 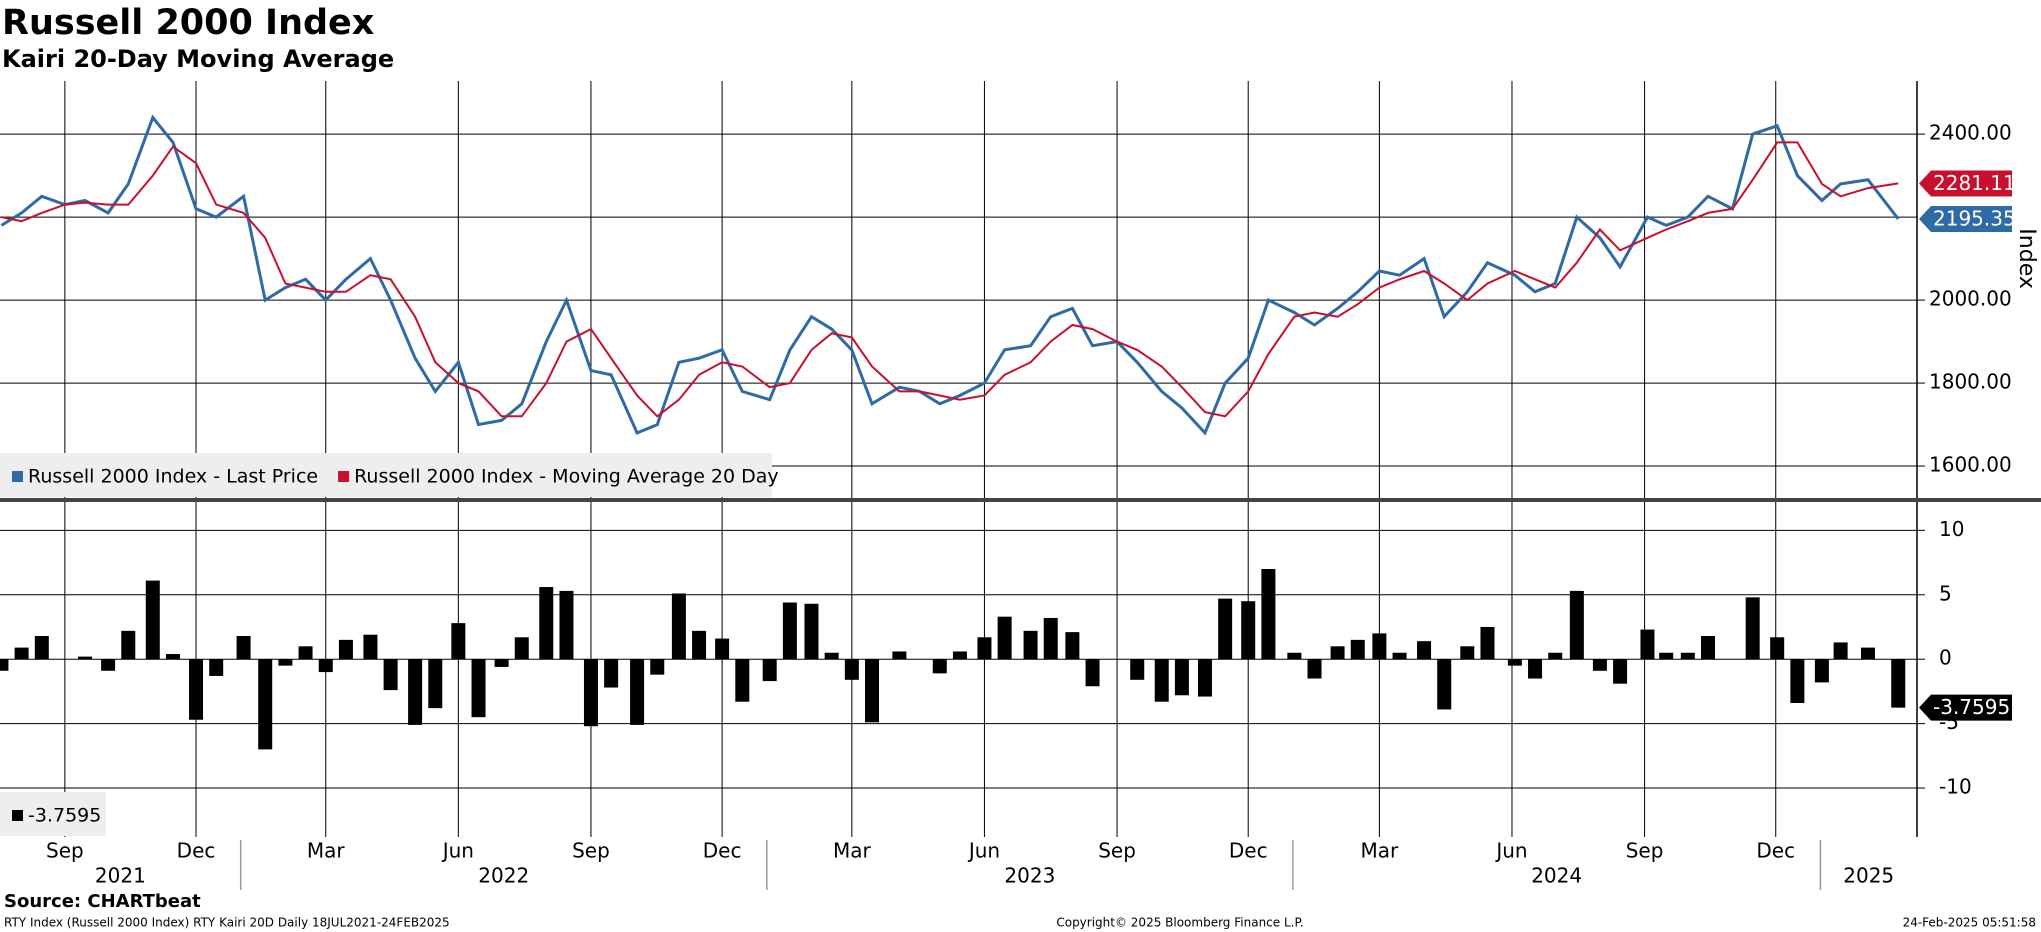 What do you see at coordinates (1951, 529) in the screenshot?
I see `y-tick-label: 10` at bounding box center [1951, 529].